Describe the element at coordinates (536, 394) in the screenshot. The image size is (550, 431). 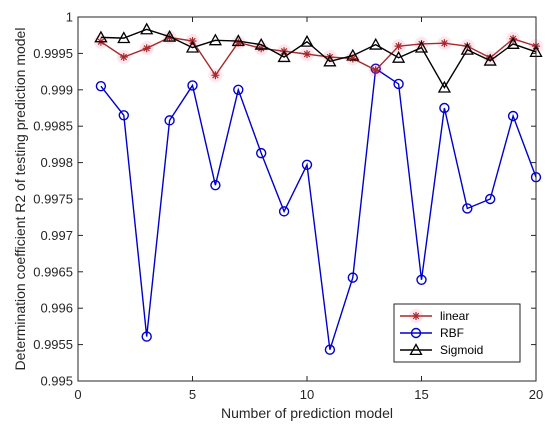
I see `x-tick-label: 20` at that location.